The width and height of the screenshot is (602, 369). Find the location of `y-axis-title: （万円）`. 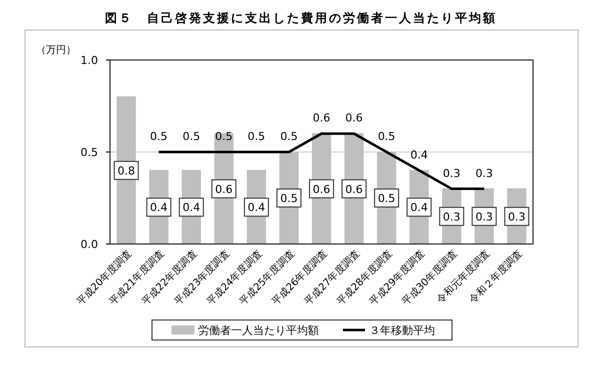

y-axis-title: （万円） is located at coordinates (56, 50).